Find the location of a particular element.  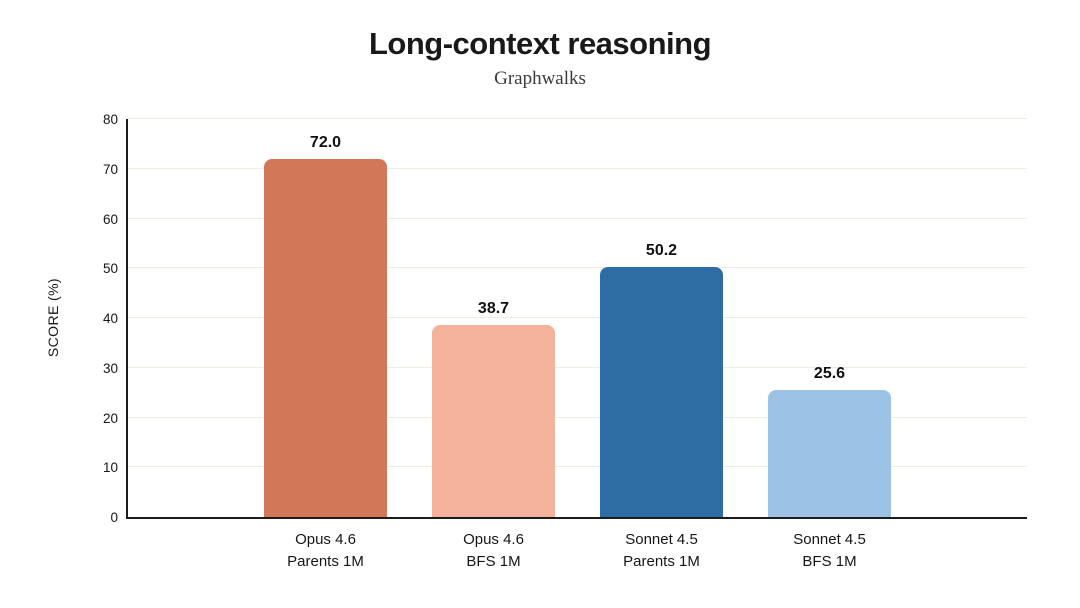

y-tick-10: 10 is located at coordinates (110, 468).